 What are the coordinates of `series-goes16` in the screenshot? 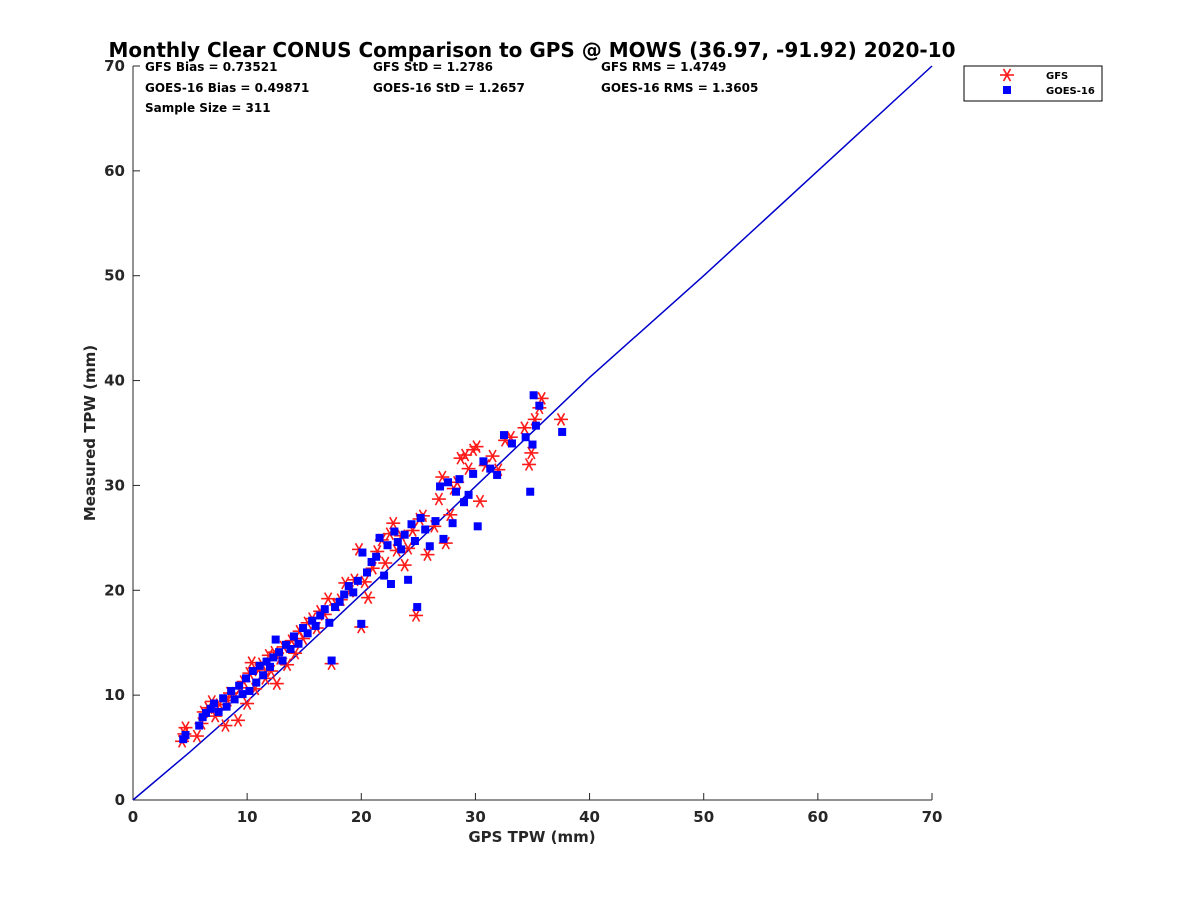 It's located at (373, 567).